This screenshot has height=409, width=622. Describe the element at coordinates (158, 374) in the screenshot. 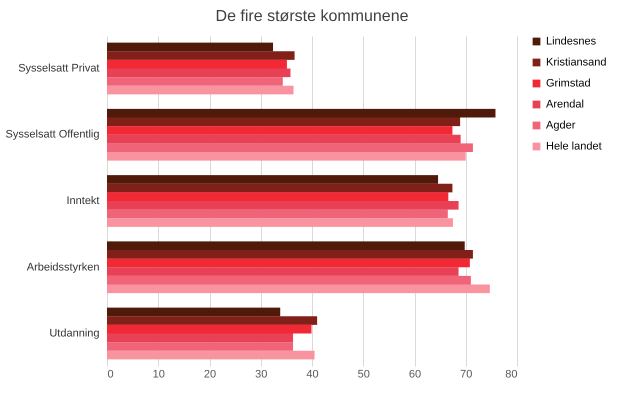

I see `x-tick-label: 10` at that location.